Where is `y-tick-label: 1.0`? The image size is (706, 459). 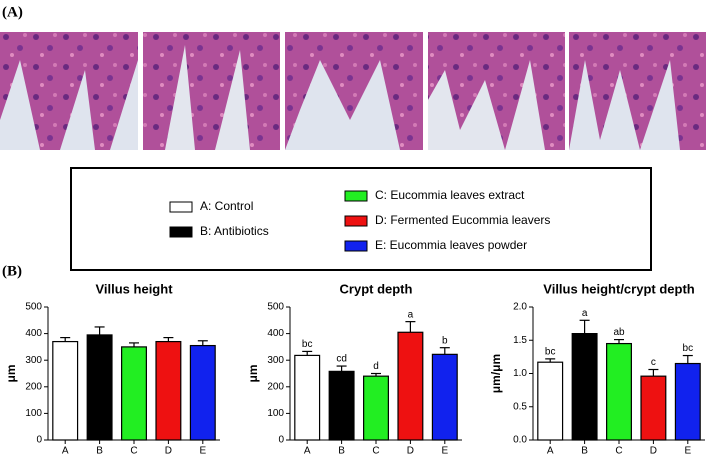
y-tick-label: 1.0 is located at coordinates (520, 373).